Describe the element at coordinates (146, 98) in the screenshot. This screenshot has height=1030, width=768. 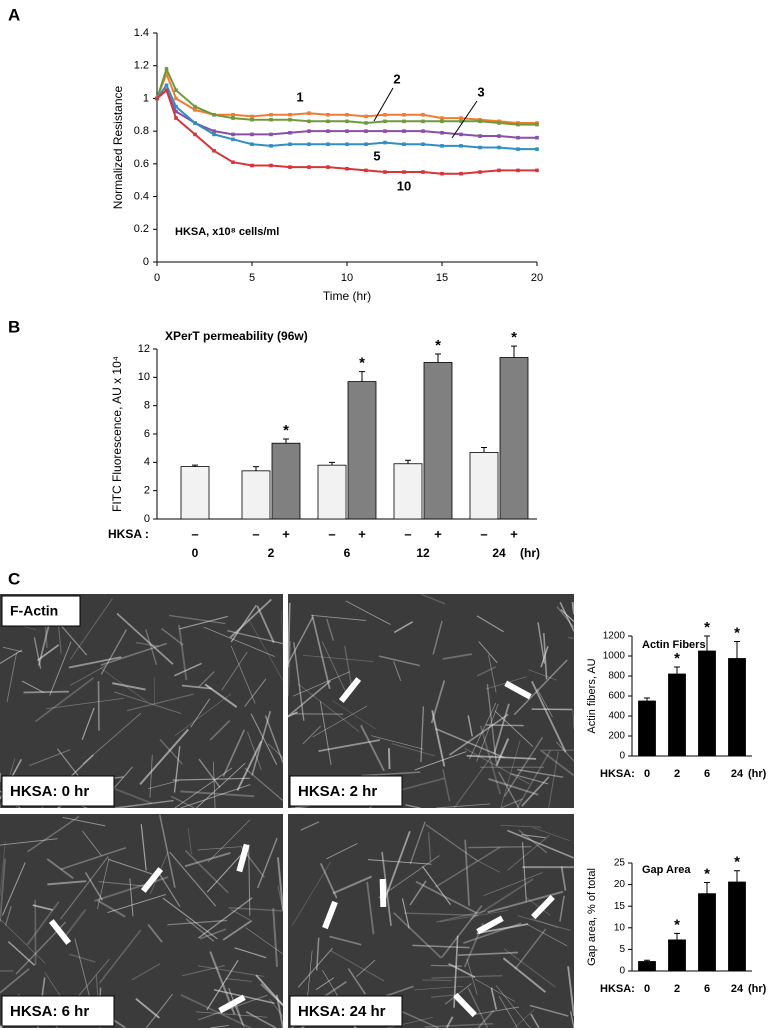
I see `y-tick-label: 1` at that location.